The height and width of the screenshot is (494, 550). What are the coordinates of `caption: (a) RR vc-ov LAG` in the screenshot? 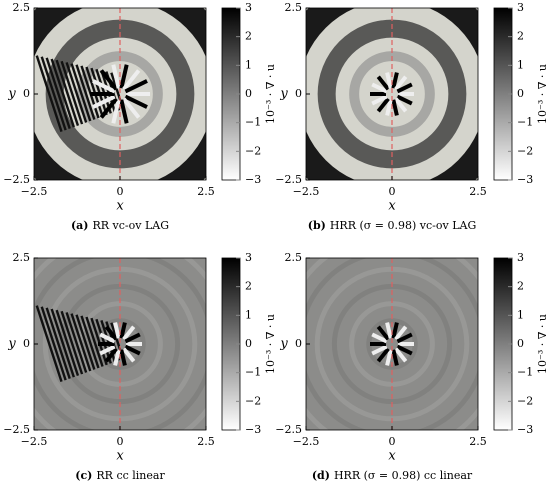 It's located at (120, 225).